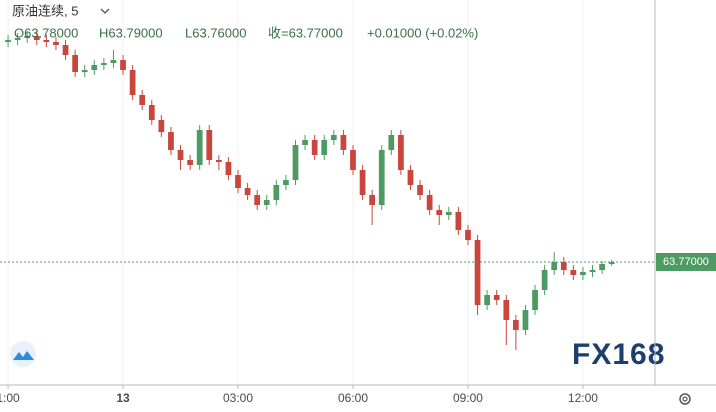  I want to click on price-label: 63.77000, so click(686, 262).